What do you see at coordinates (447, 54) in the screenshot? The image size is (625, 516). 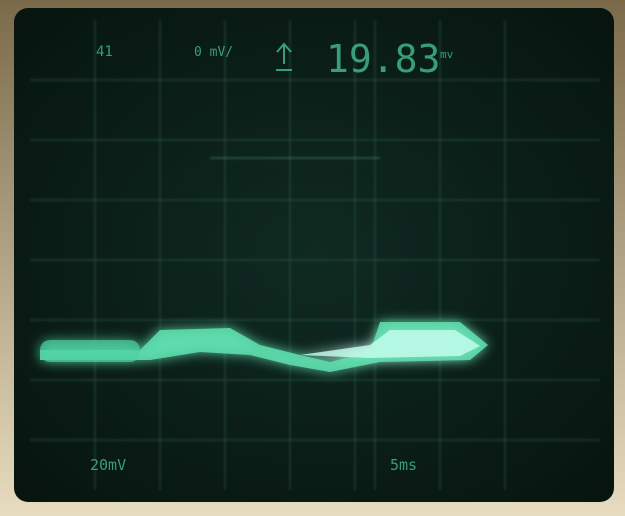 I see `measurement-unit: mv` at bounding box center [447, 54].